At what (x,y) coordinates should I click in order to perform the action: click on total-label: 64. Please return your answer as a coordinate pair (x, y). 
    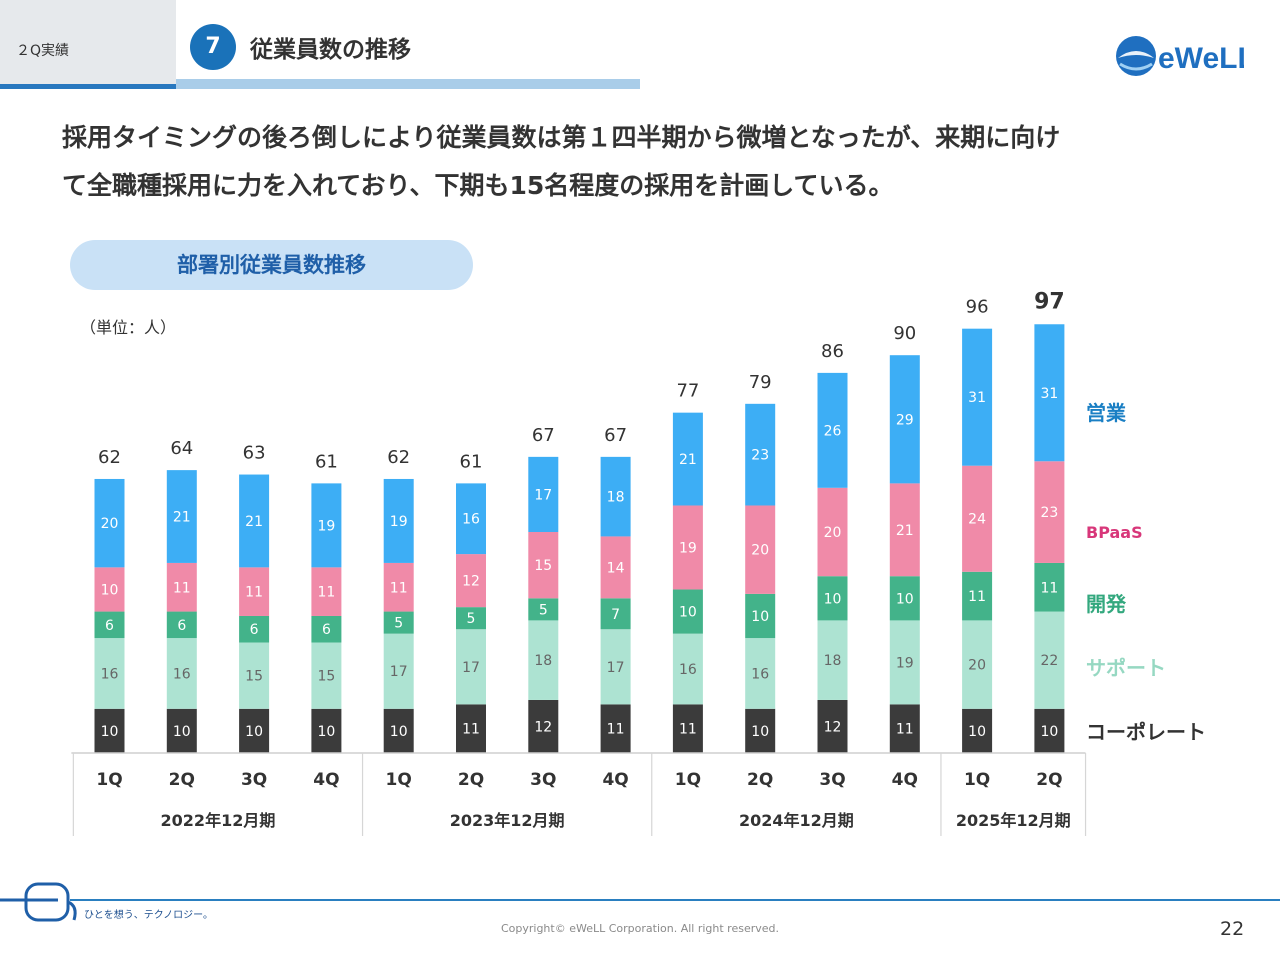
    Looking at the image, I should click on (181, 448).